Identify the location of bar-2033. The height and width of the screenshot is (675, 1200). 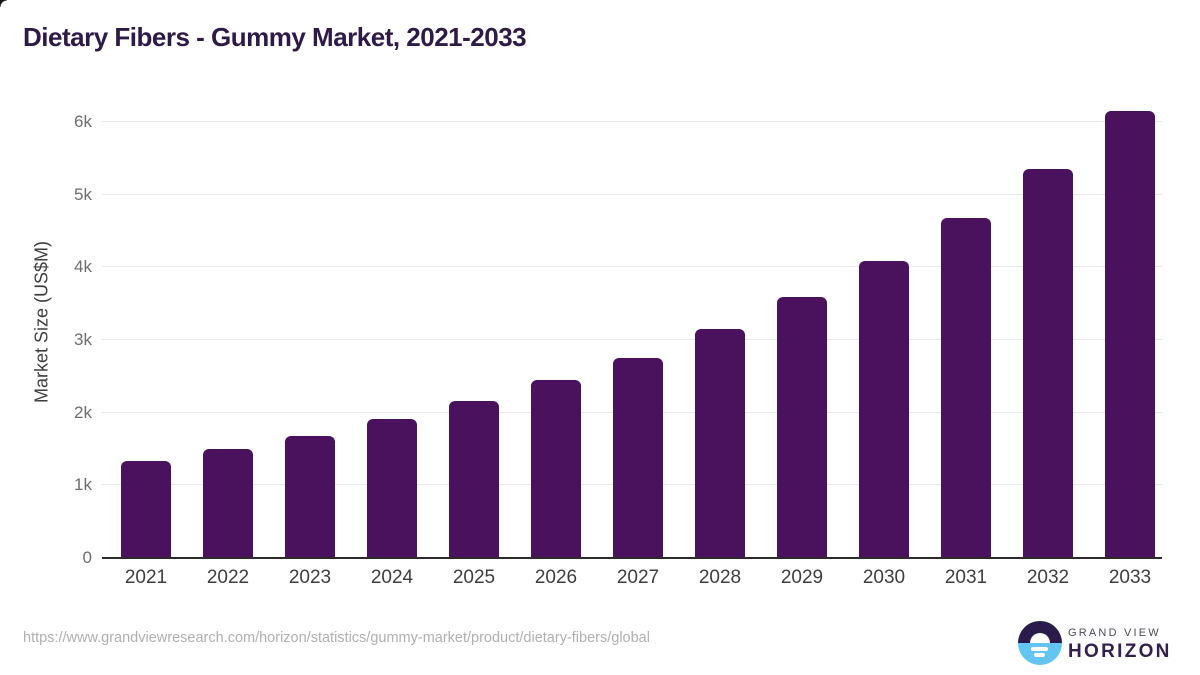
(1130, 334).